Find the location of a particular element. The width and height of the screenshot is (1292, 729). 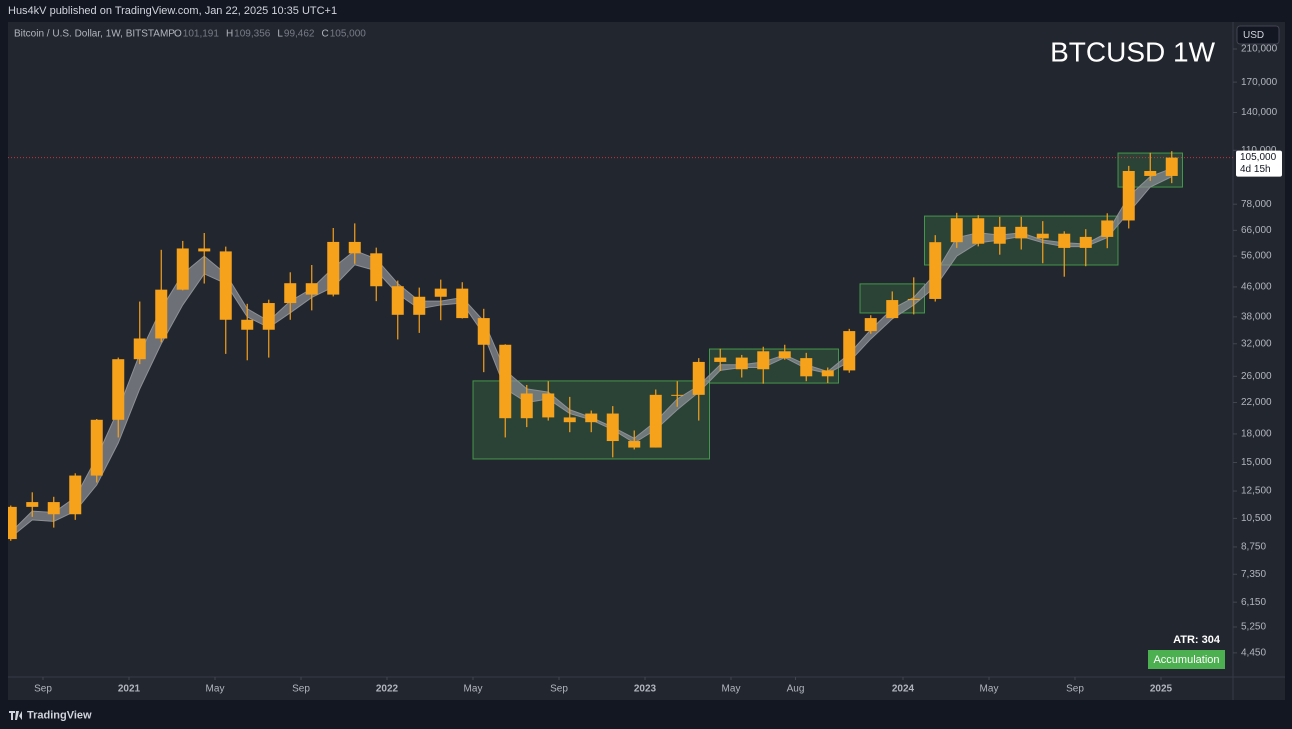

y-tick-label: 4,450 is located at coordinates (1253, 653).